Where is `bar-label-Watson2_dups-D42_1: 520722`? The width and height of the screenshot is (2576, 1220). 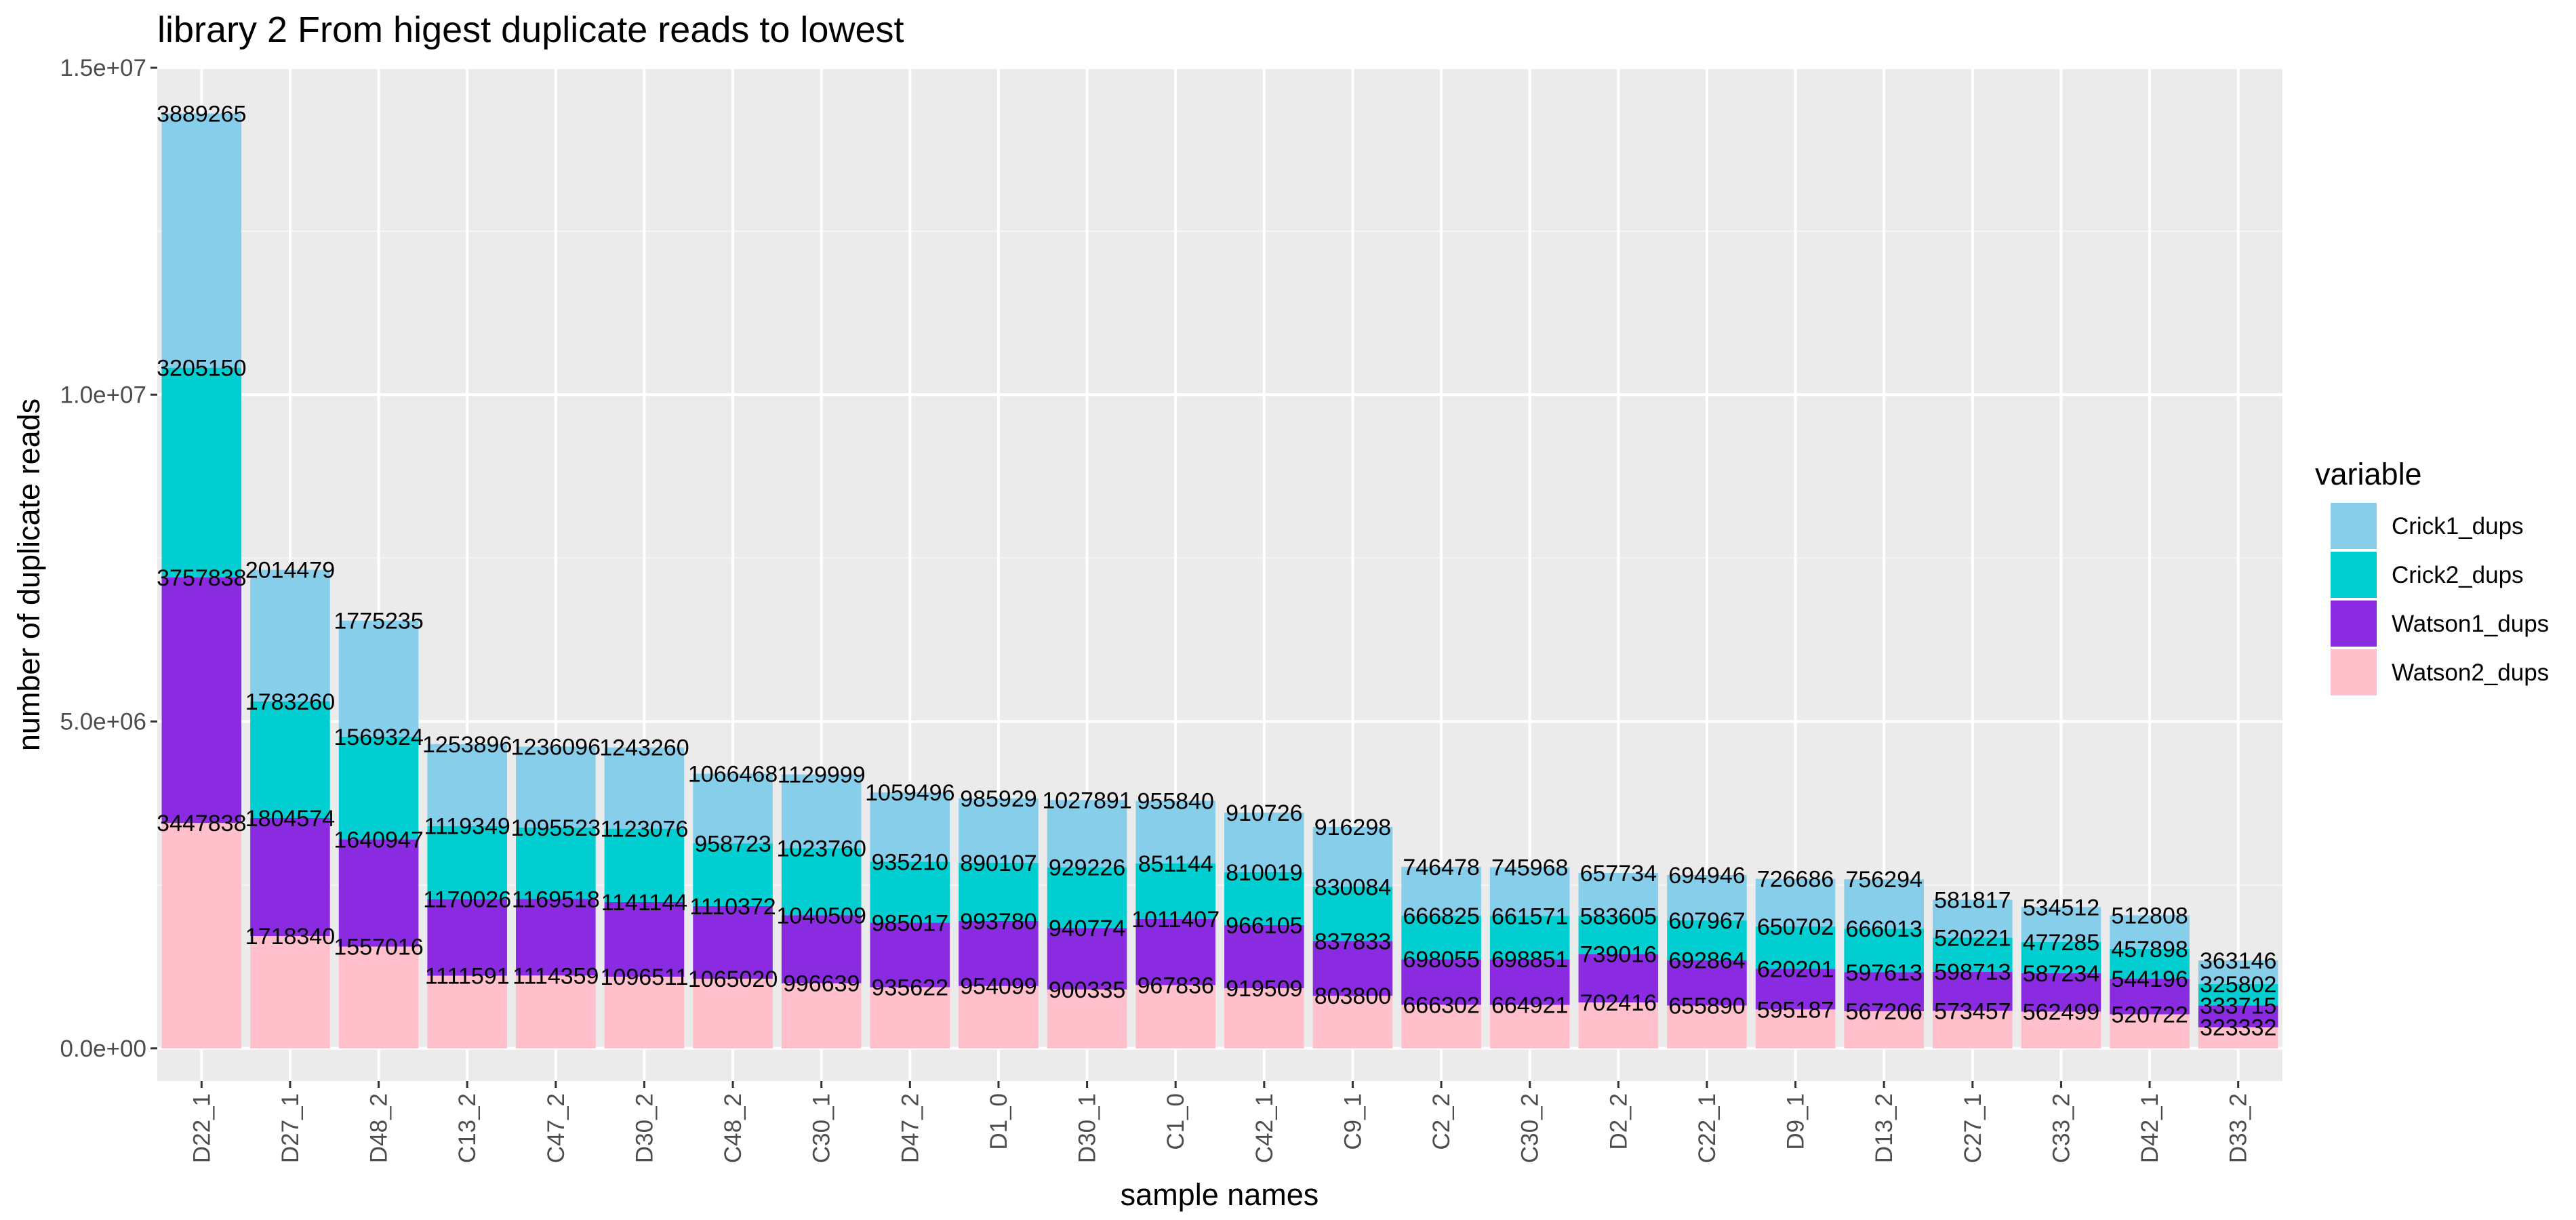 bar-label-Watson2_dups-D42_1: 520722 is located at coordinates (2149, 1015).